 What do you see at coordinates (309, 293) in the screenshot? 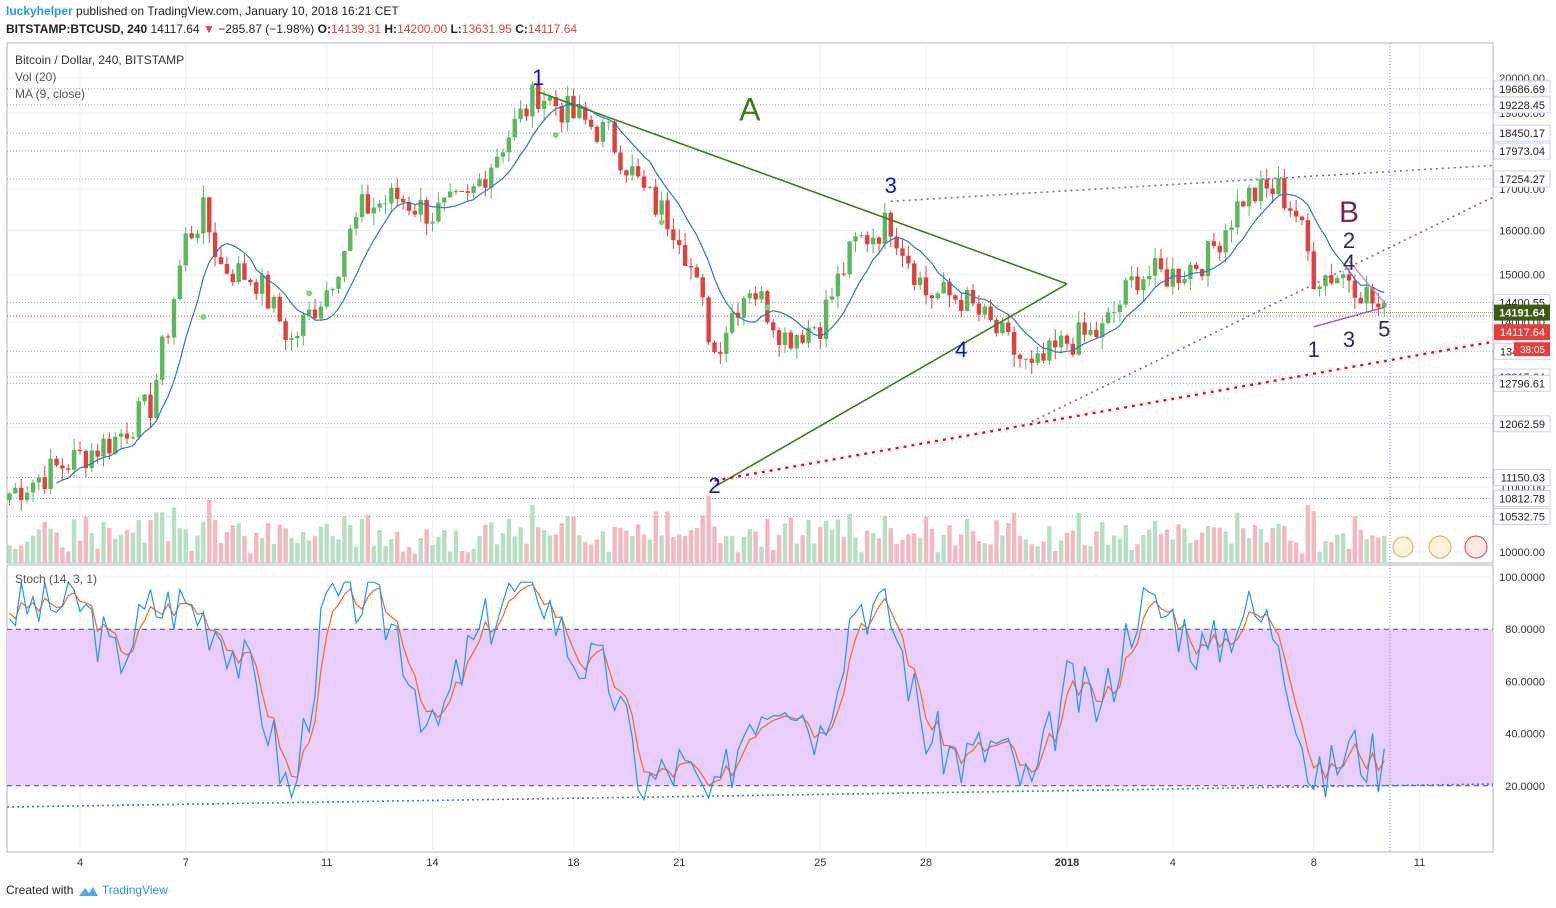
I see `signal-dot` at bounding box center [309, 293].